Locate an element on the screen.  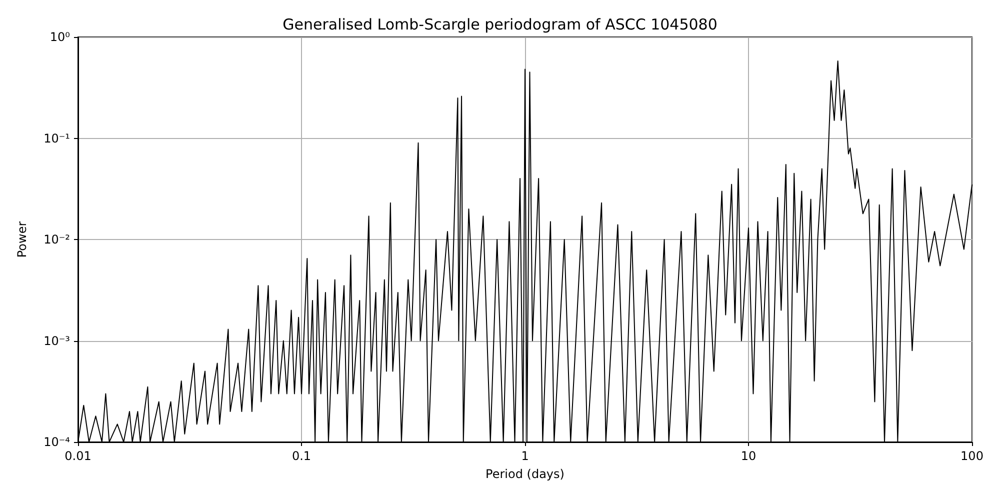
x-tick-label: 0.1 is located at coordinates (302, 456).